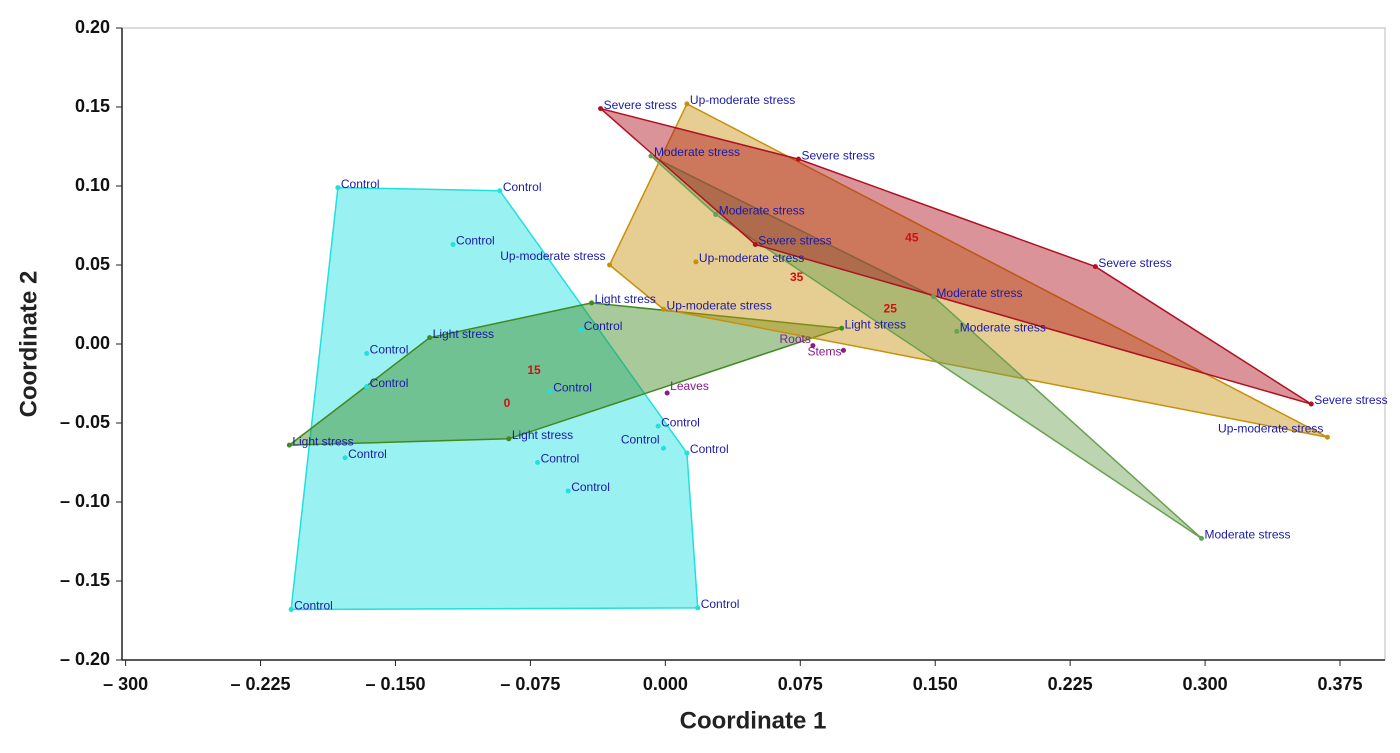 The image size is (1400, 753). Describe the element at coordinates (689, 386) in the screenshot. I see `variable-label: Leaves` at that location.